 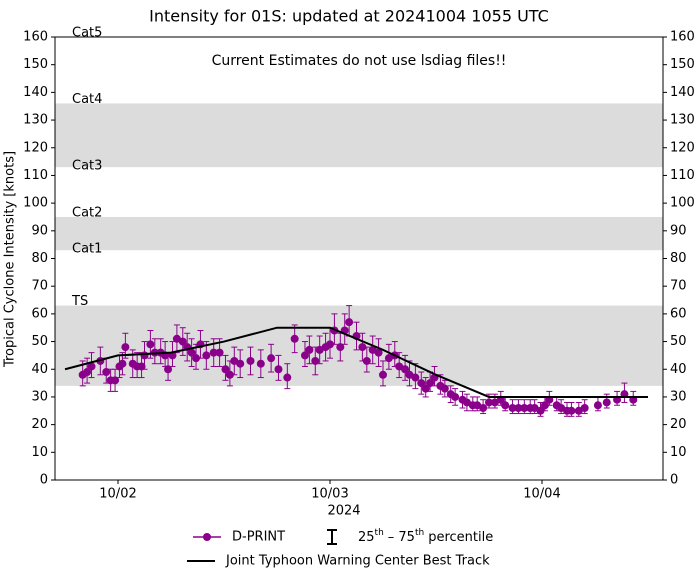 I want to click on x-tick-label: 10/02, so click(x=117, y=494).